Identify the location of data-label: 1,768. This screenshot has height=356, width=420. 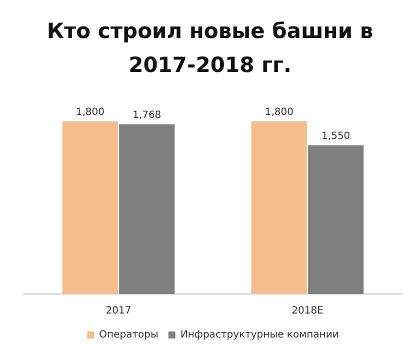
(147, 115).